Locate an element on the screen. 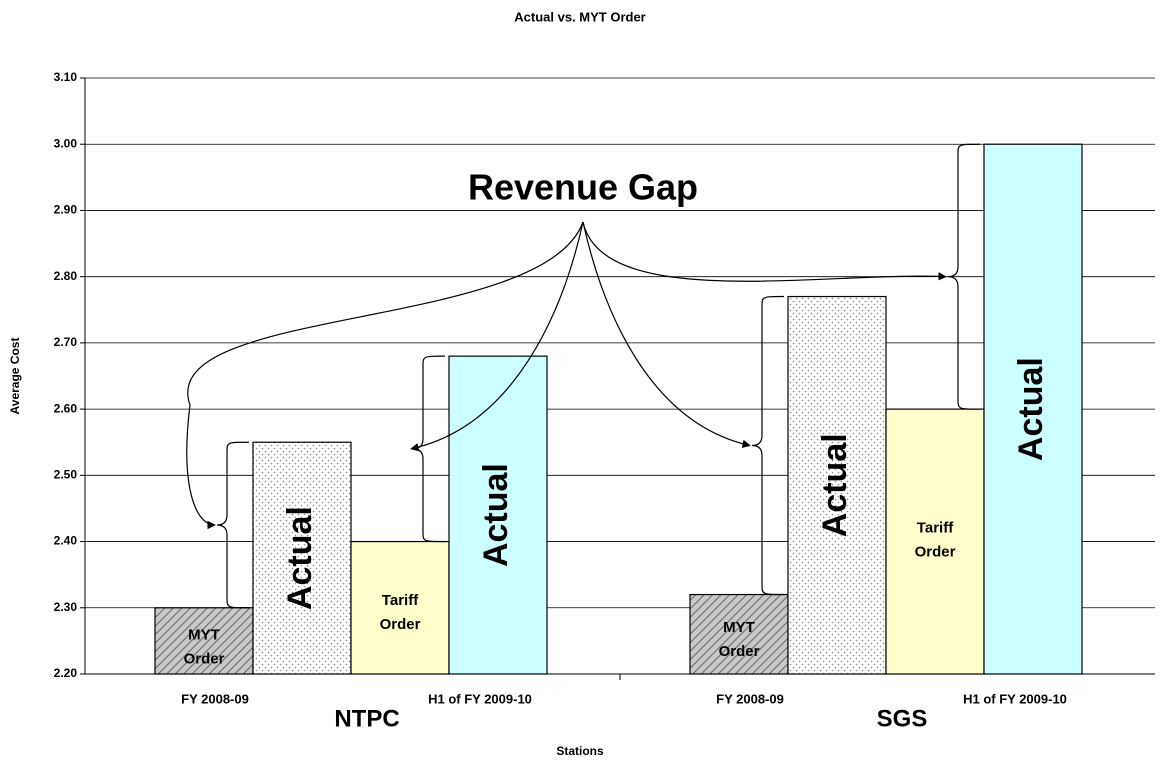 Image resolution: width=1160 pixels, height=762 pixels. y-tick-label: 3.00 is located at coordinates (66, 143).